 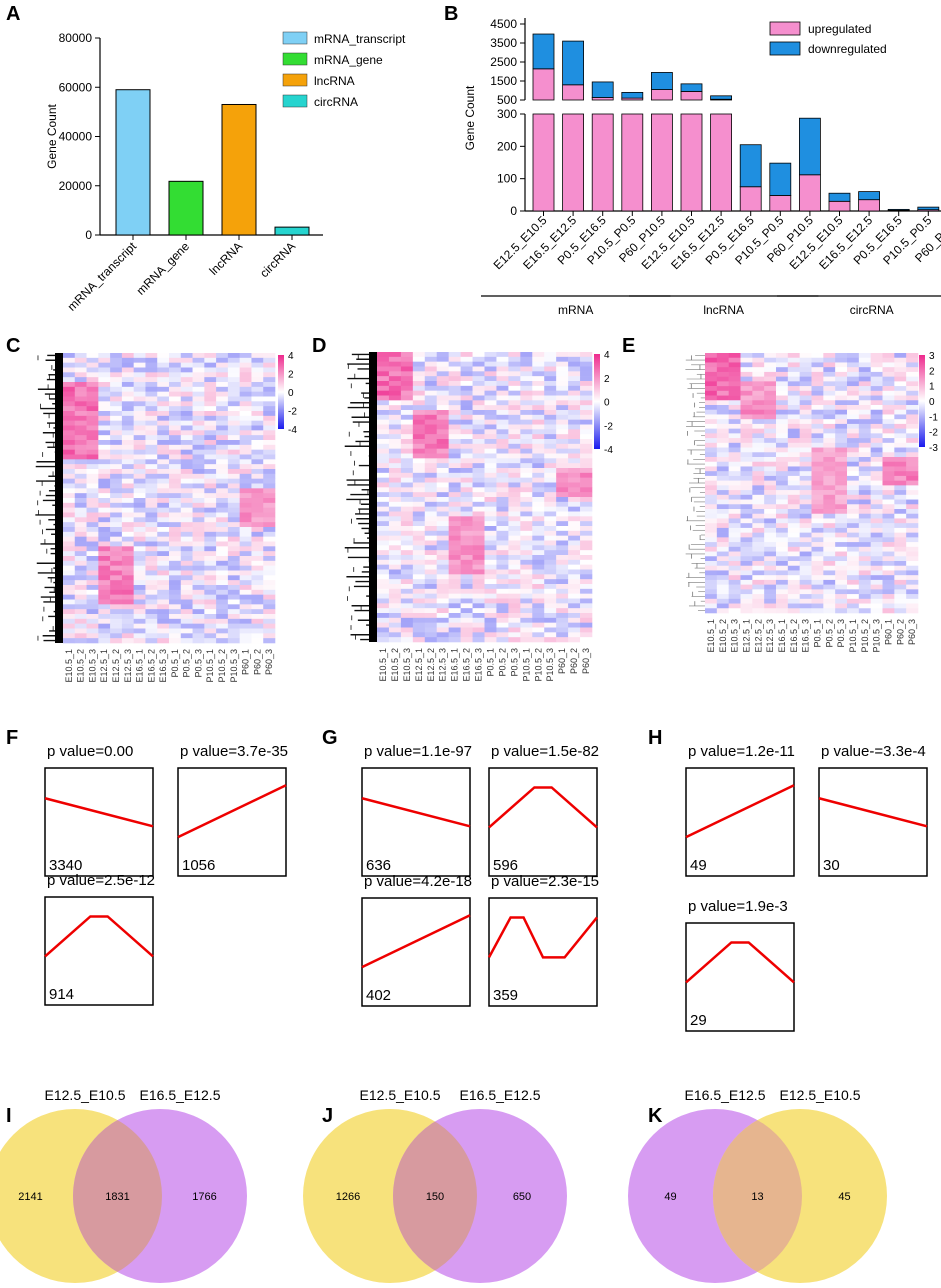 I want to click on sample-label: E16.5_1, so click(x=782, y=636).